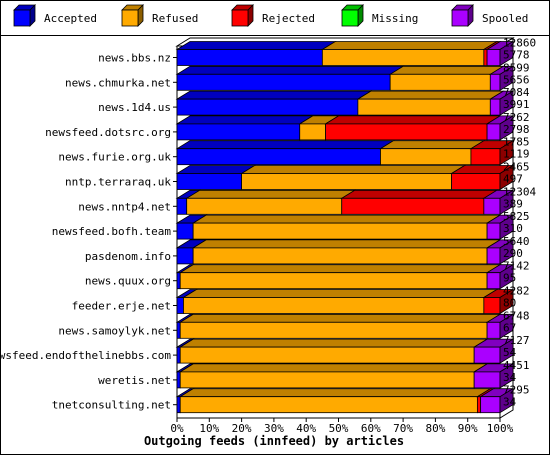  I want to click on category-label: news.quux.org, so click(128, 281).